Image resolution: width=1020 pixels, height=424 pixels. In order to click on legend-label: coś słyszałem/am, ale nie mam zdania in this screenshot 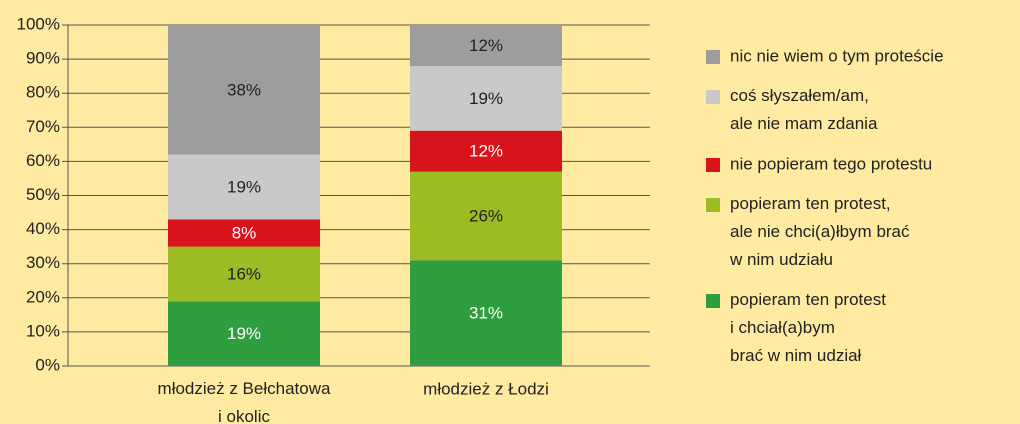, I will do `click(804, 109)`.